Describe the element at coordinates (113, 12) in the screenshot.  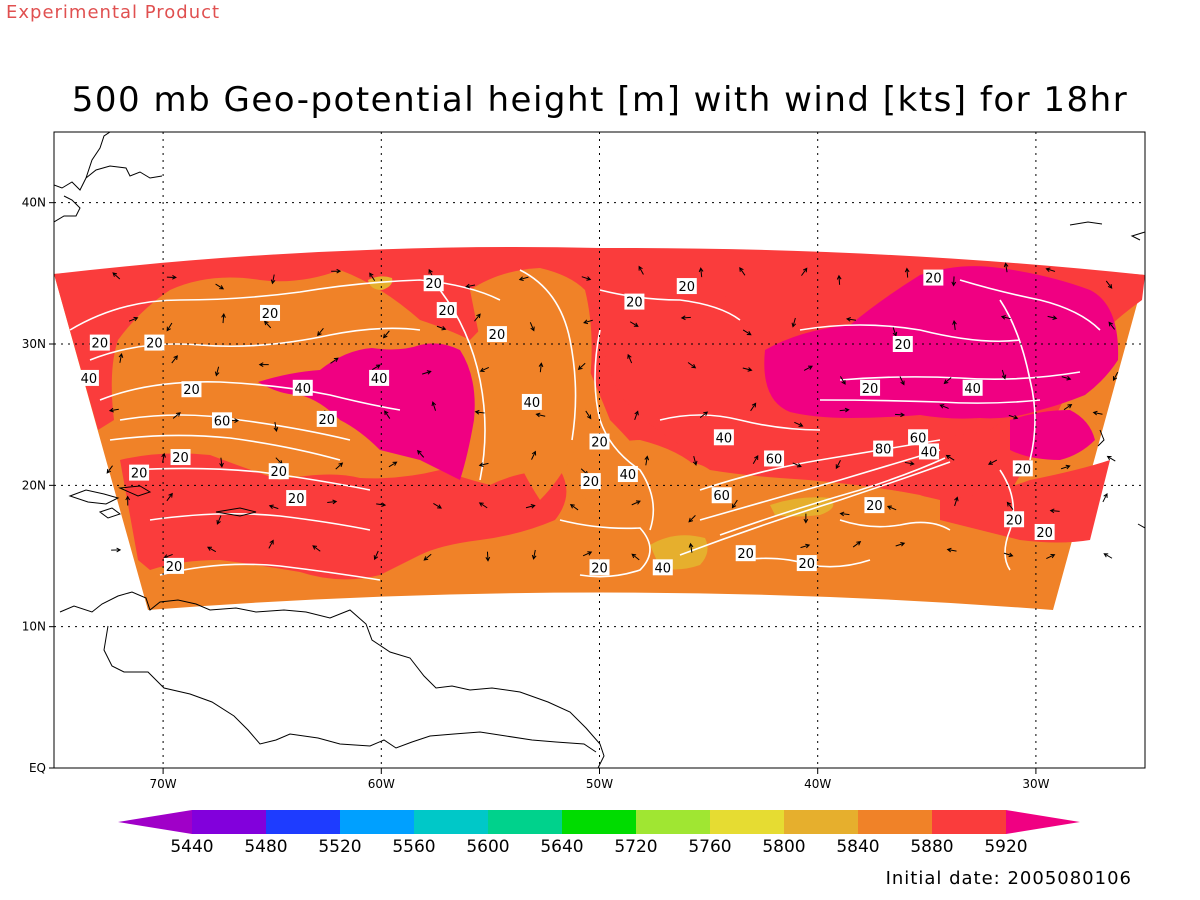
I see `experimental-product-label: Experimental Product` at that location.